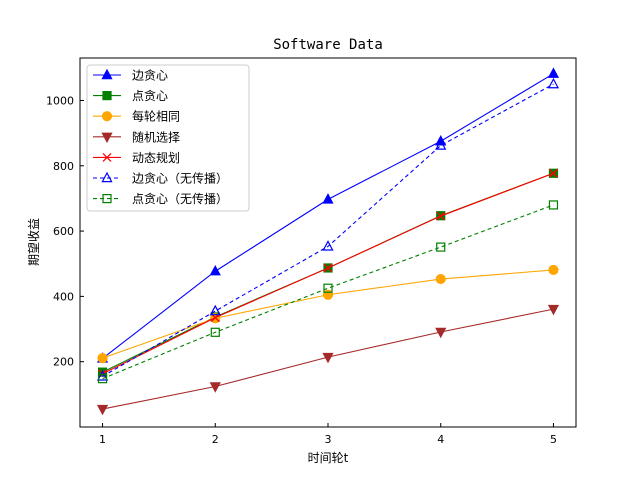 This screenshot has width=640, height=480. I want to click on legend-item: 点贪心, so click(130, 95).